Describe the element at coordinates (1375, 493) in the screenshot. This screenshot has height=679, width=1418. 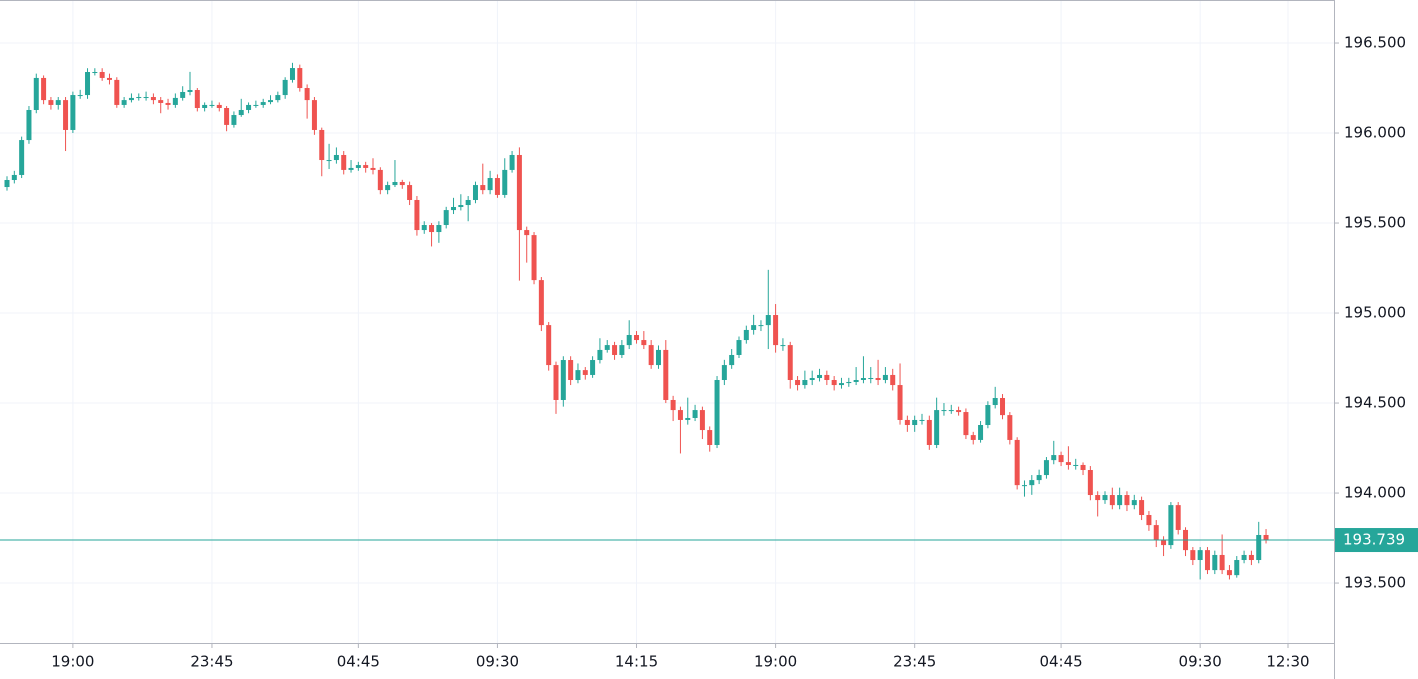
I see `y-tick-label: 194.000` at that location.